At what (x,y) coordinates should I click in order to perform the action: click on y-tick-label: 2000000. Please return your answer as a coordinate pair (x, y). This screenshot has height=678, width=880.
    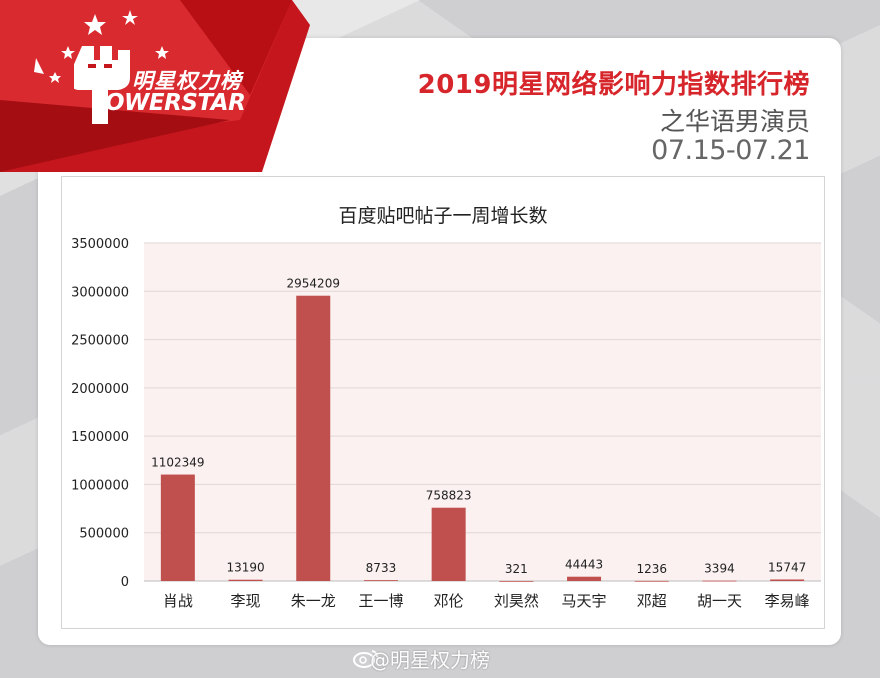
    Looking at the image, I should click on (100, 389).